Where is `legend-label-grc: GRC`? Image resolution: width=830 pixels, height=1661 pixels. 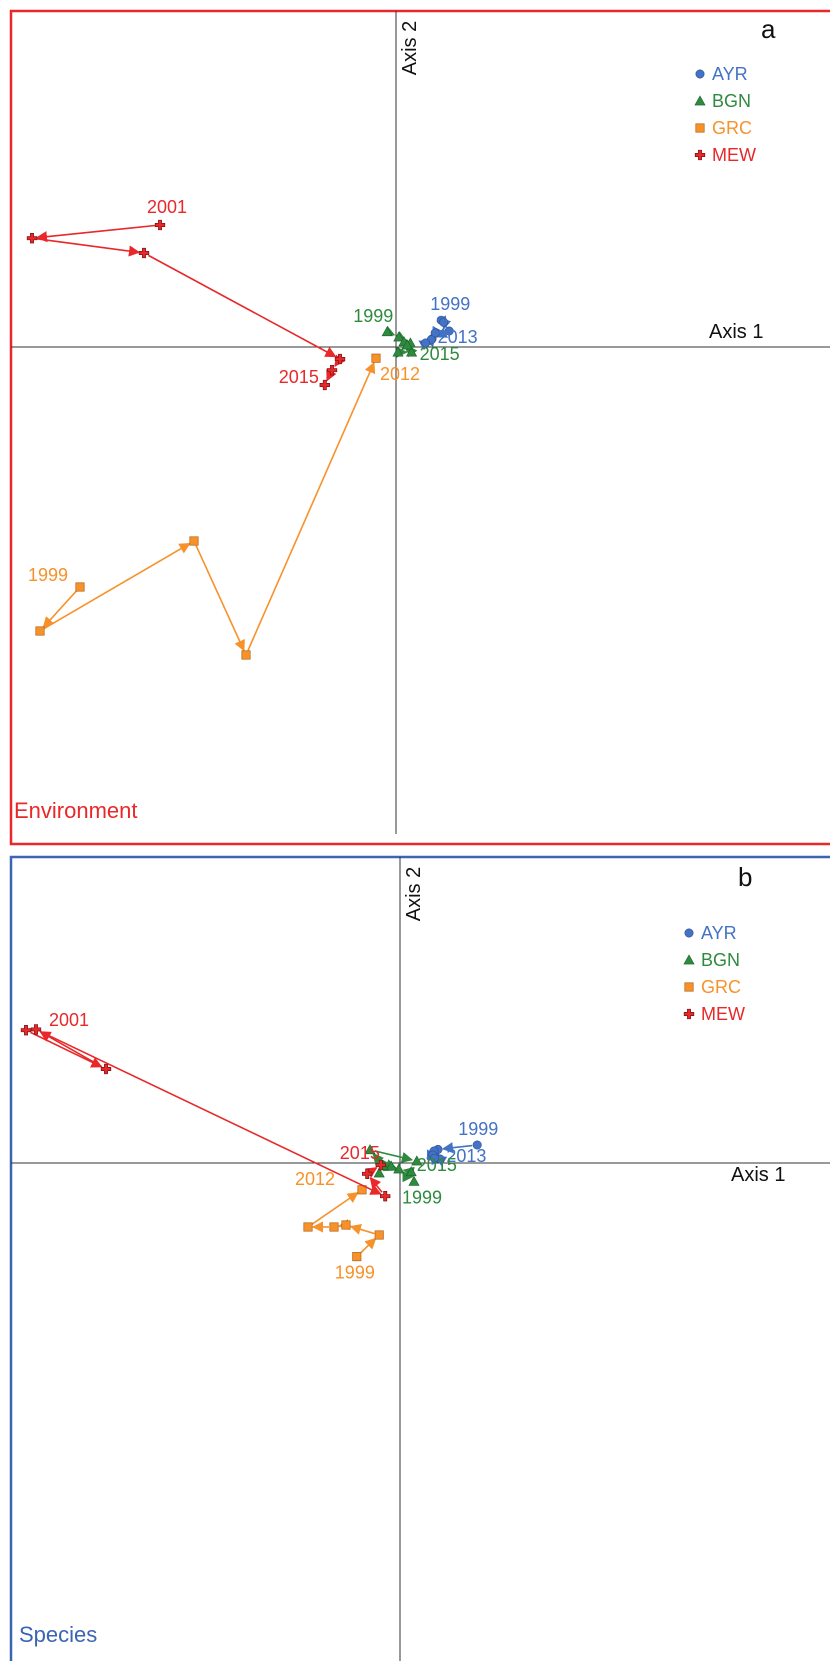 legend-label-grc: GRC is located at coordinates (721, 987).